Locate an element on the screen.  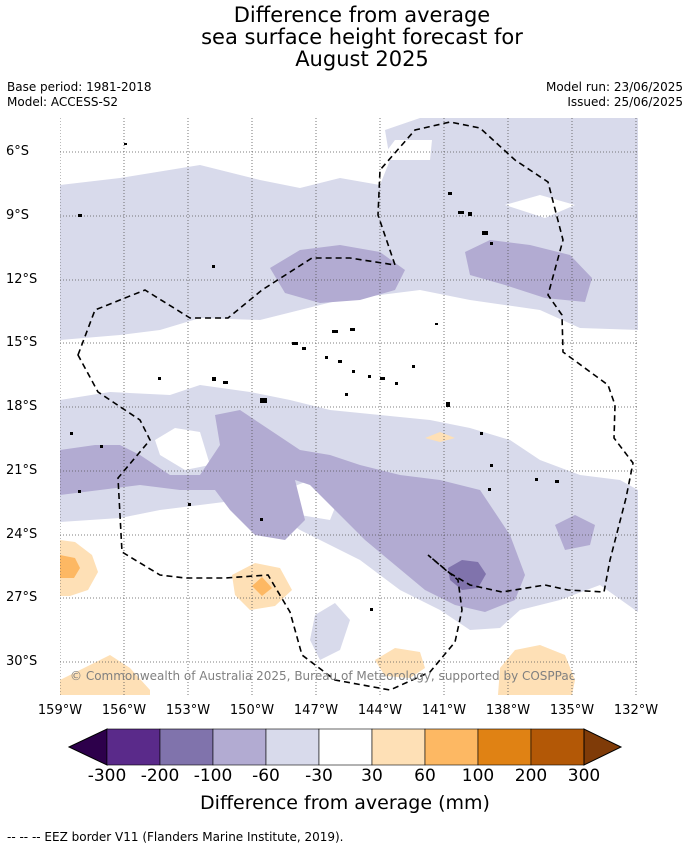
lon-label-141w: 141°W is located at coordinates (444, 710).